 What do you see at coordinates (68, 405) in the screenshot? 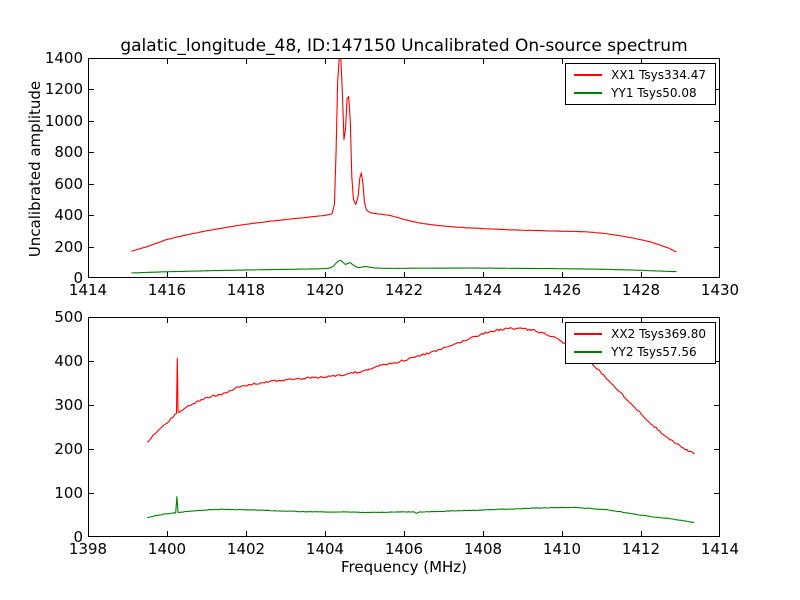
I see `y-tick-label: 300` at bounding box center [68, 405].